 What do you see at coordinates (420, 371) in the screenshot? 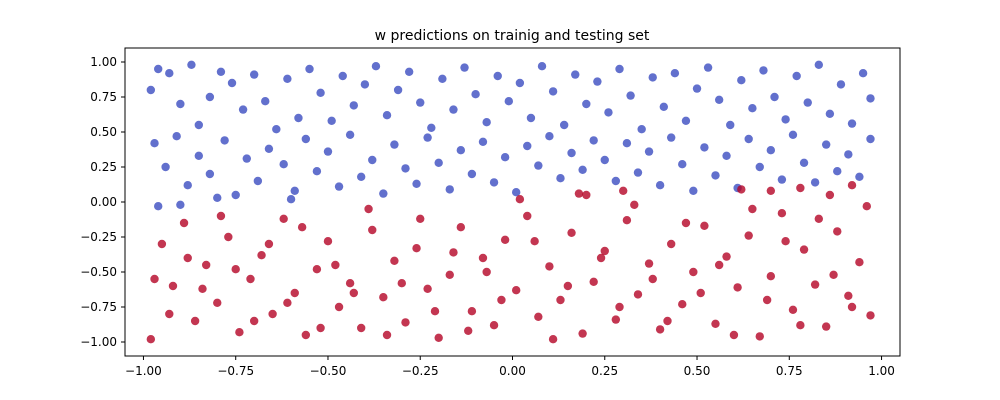
I see `x-tick-label: −0.25` at bounding box center [420, 371].